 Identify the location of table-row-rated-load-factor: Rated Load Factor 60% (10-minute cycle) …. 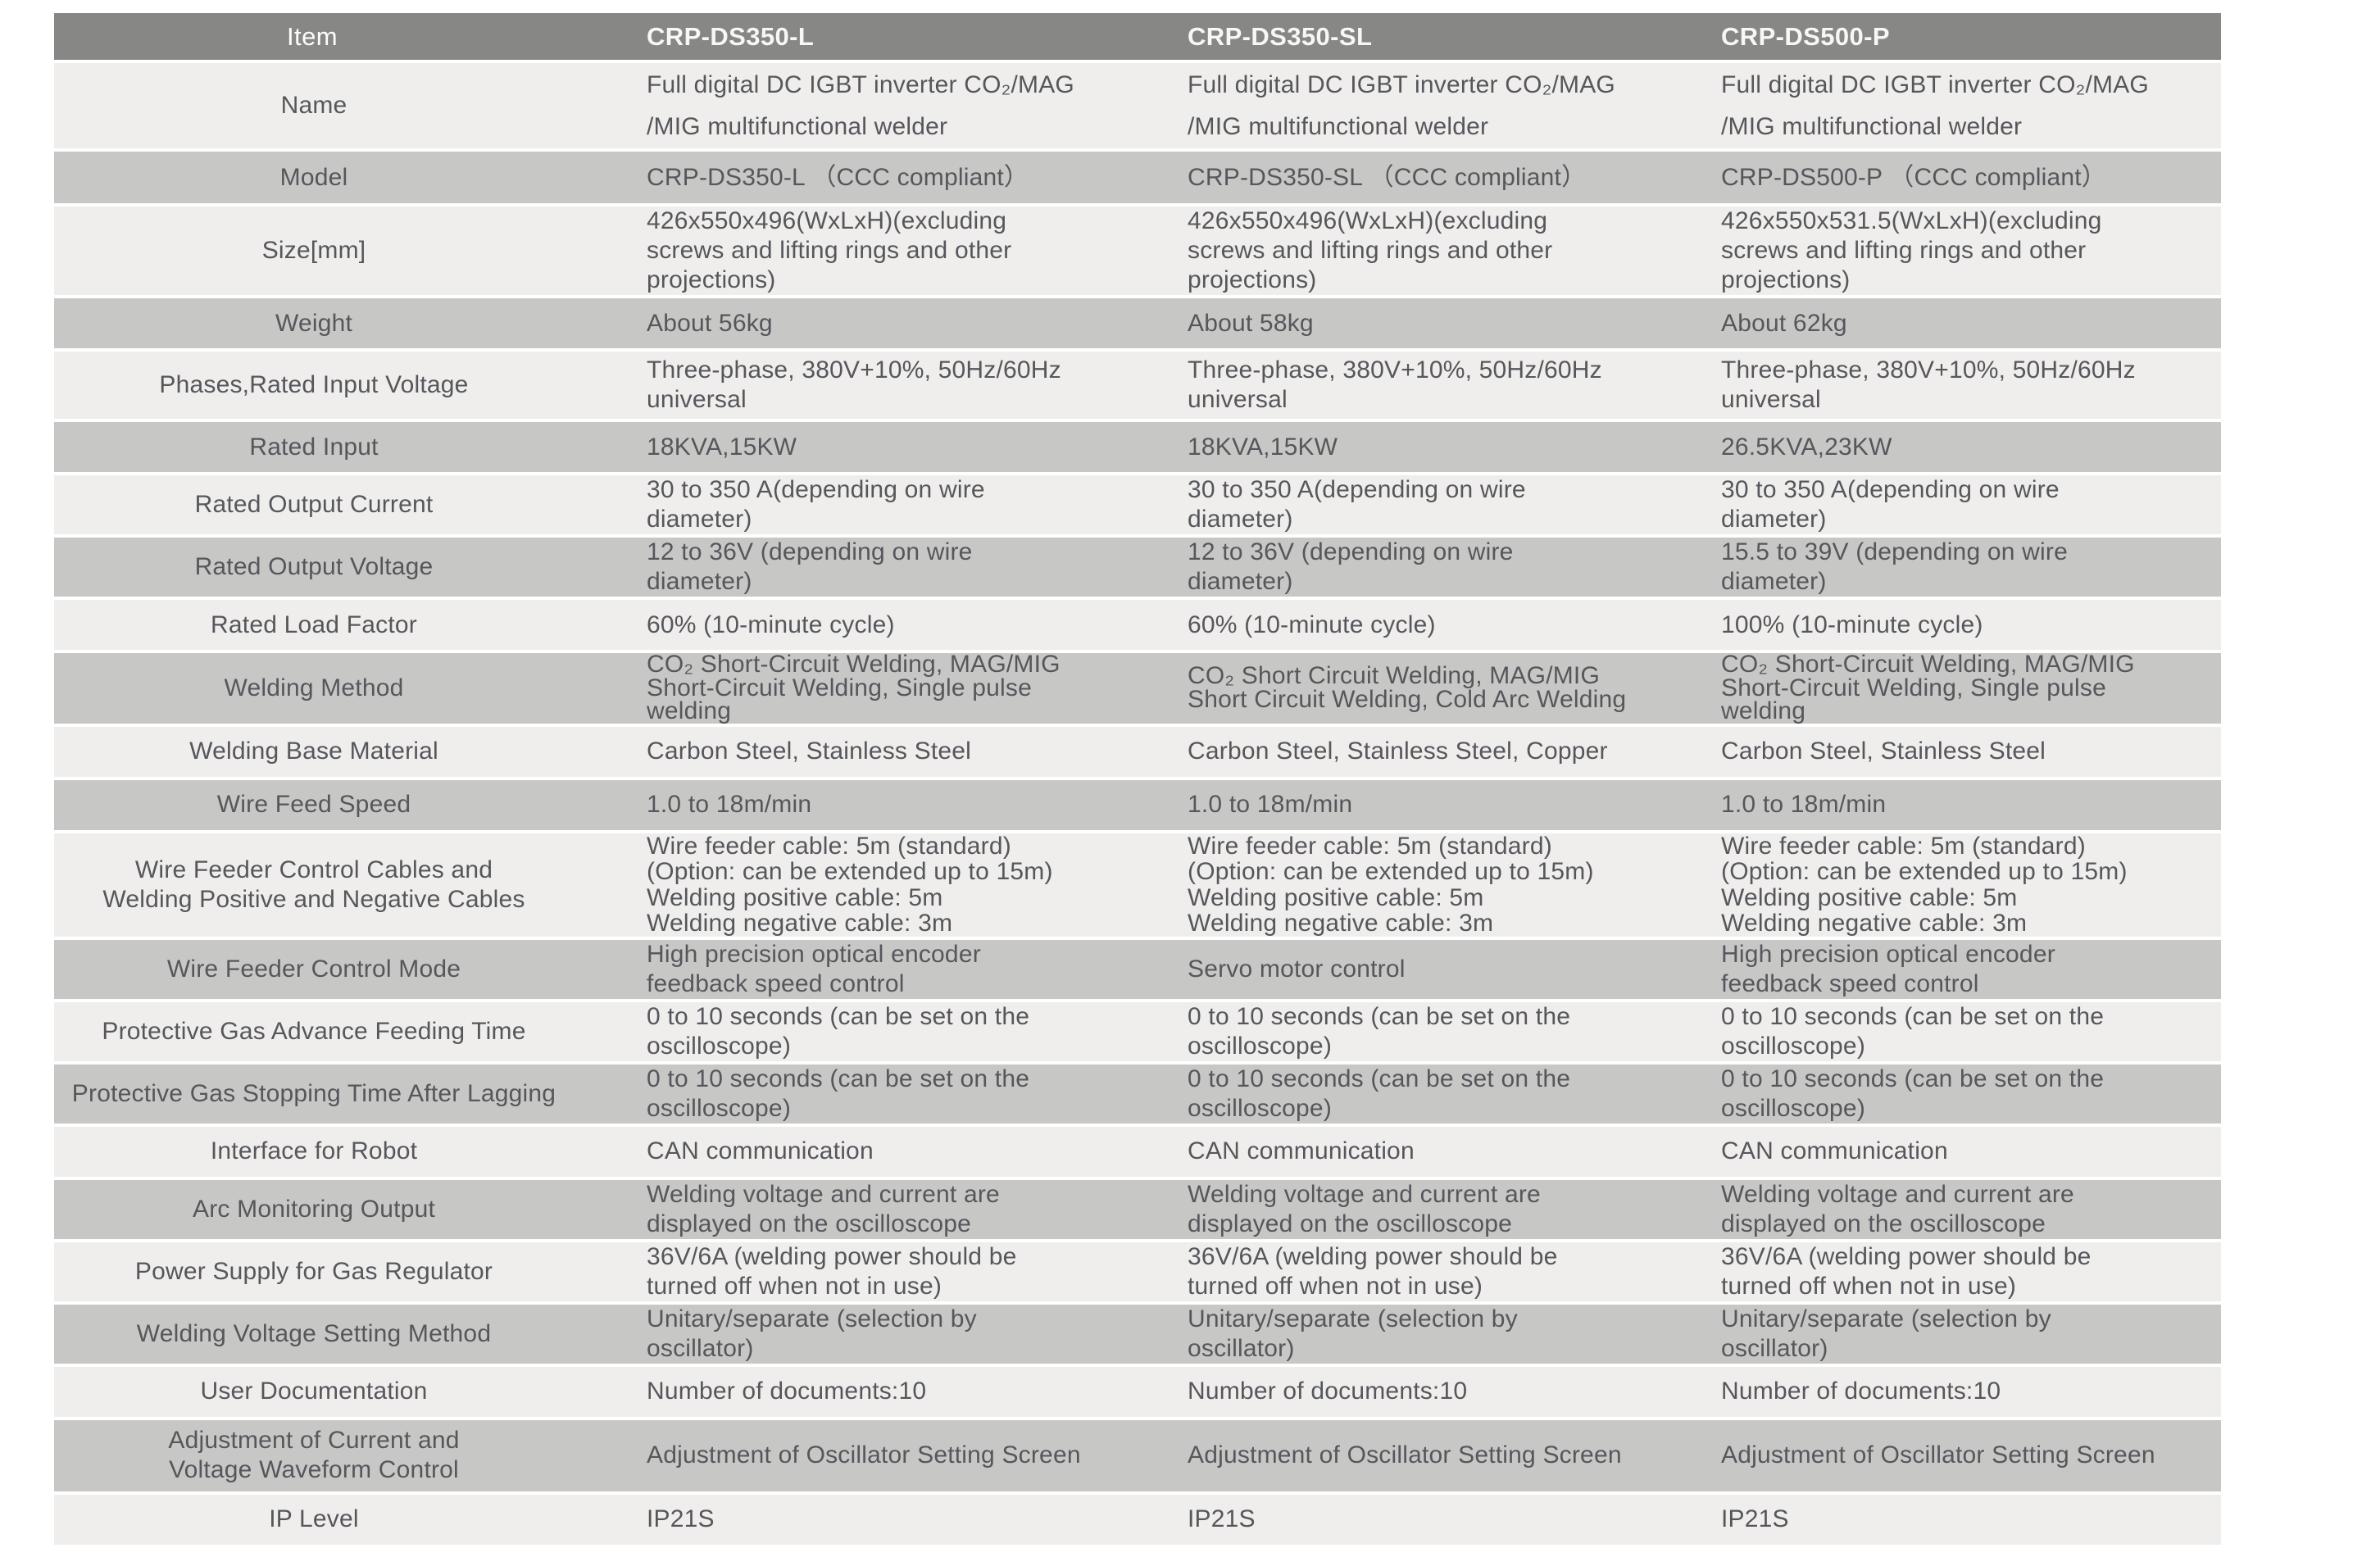
(1137, 625).